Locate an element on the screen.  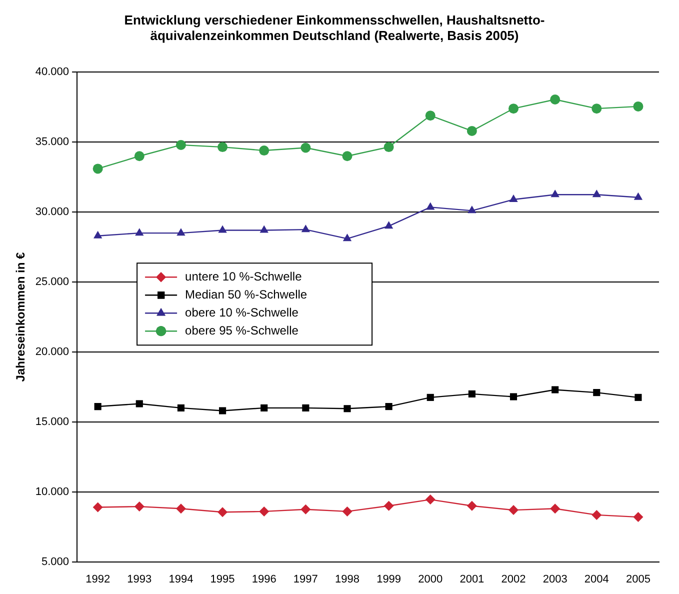
x-tick-label: 1994 is located at coordinates (181, 579).